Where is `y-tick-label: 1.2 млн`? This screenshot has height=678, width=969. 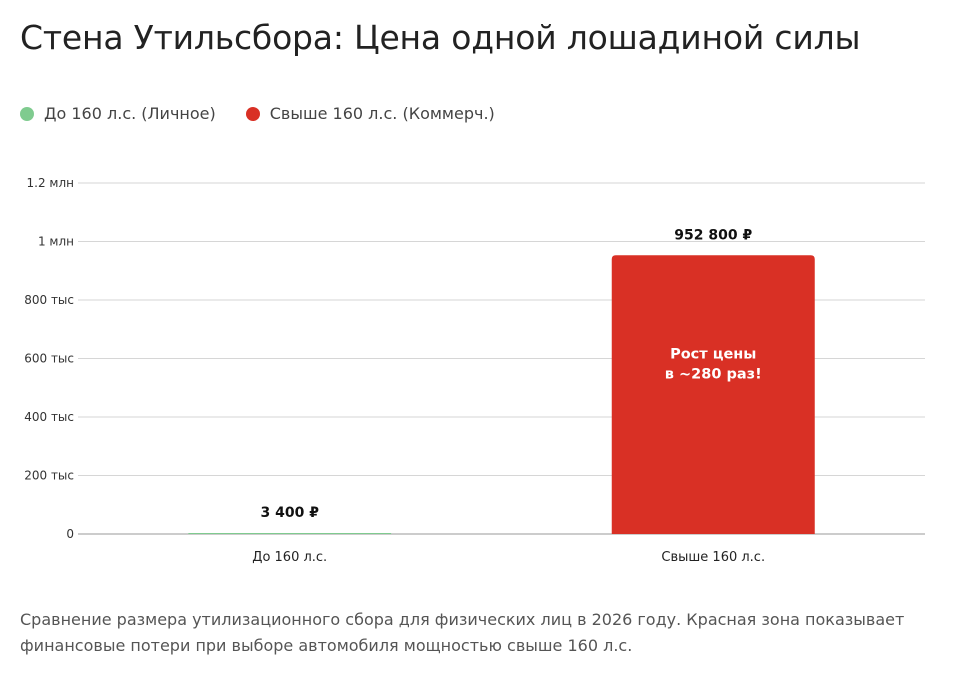
y-tick-label: 1.2 млн is located at coordinates (50, 183).